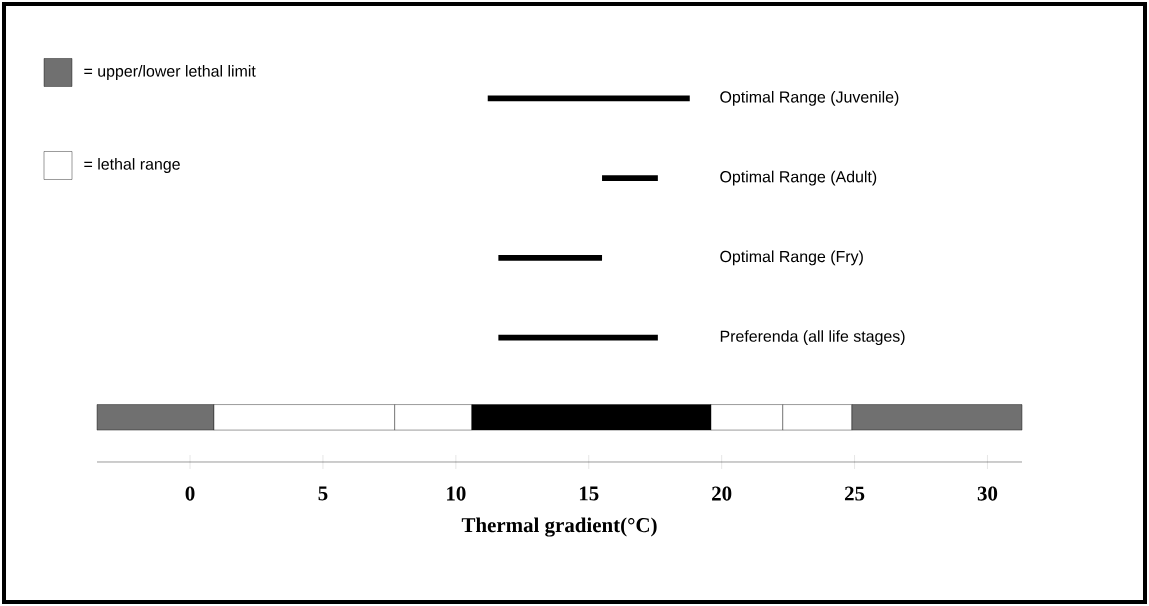 The image size is (1149, 606). Describe the element at coordinates (559, 527) in the screenshot. I see `x-axis-title: Thermal gradient(°C)` at that location.